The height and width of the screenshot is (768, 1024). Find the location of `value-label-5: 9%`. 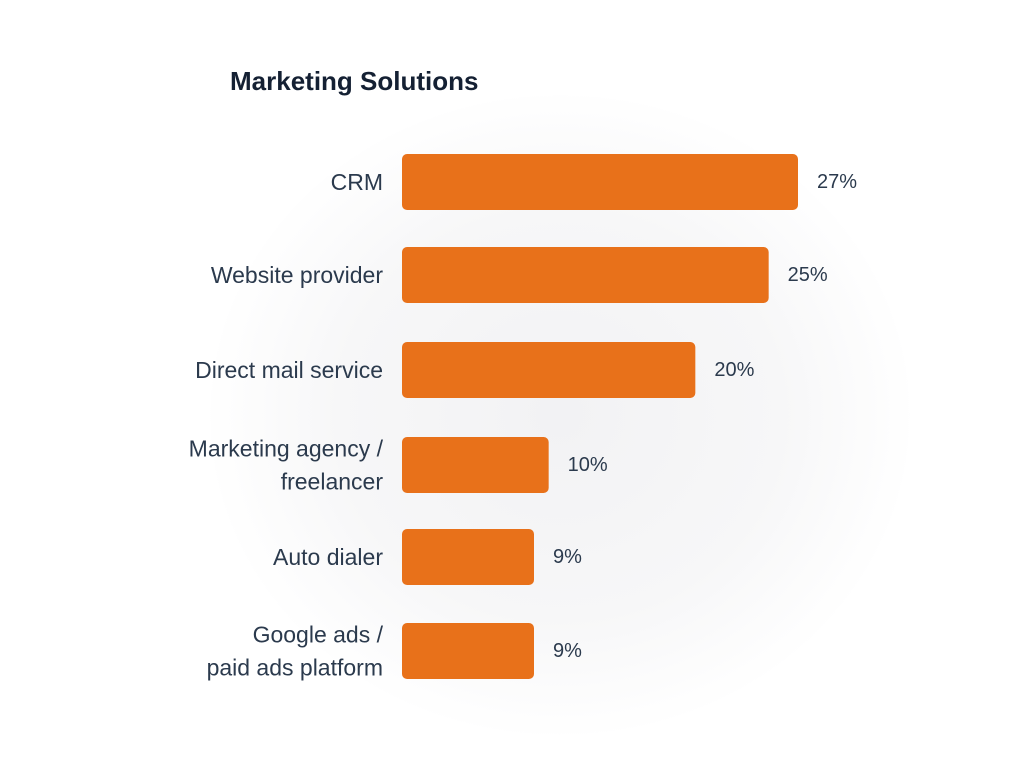

value-label-5: 9% is located at coordinates (567, 651).